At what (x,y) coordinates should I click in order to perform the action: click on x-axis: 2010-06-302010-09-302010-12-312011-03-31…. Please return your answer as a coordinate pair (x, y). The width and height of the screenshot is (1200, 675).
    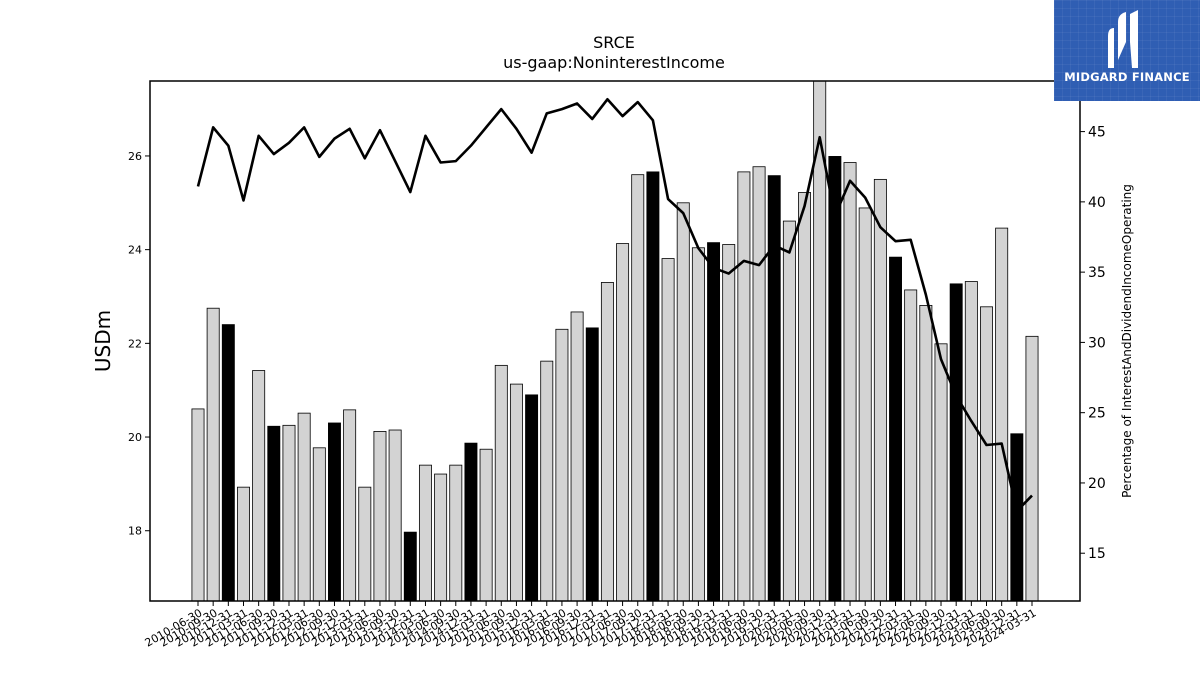
    Looking at the image, I should click on (591, 625).